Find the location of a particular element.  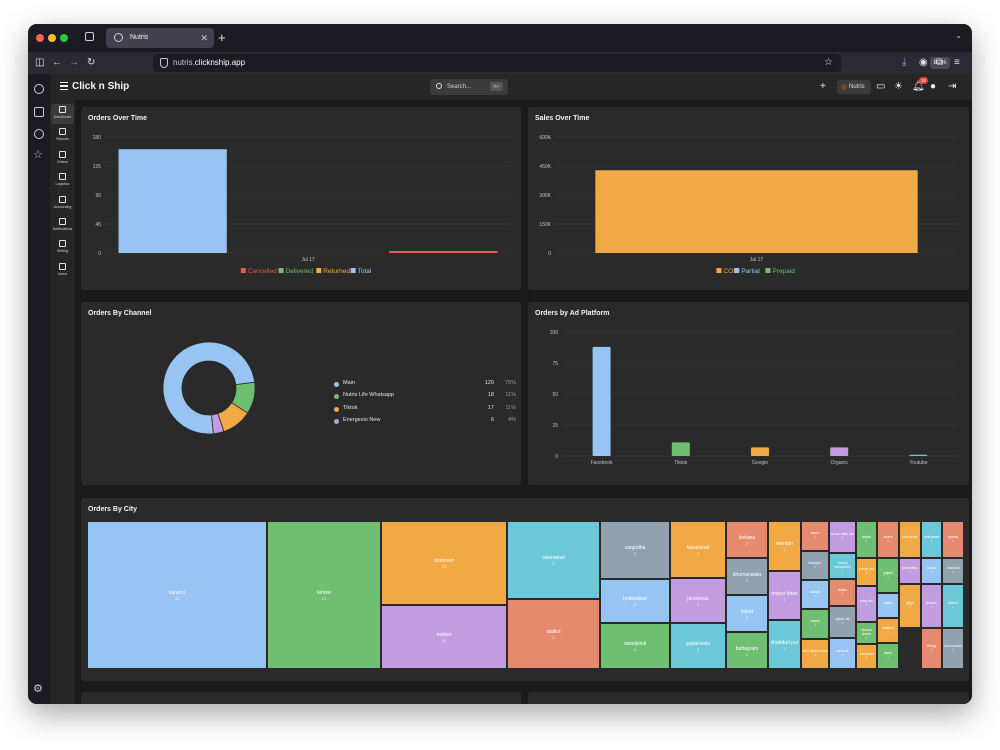

treemap-cell-sialkot: sialkot 8 is located at coordinates (553, 634).